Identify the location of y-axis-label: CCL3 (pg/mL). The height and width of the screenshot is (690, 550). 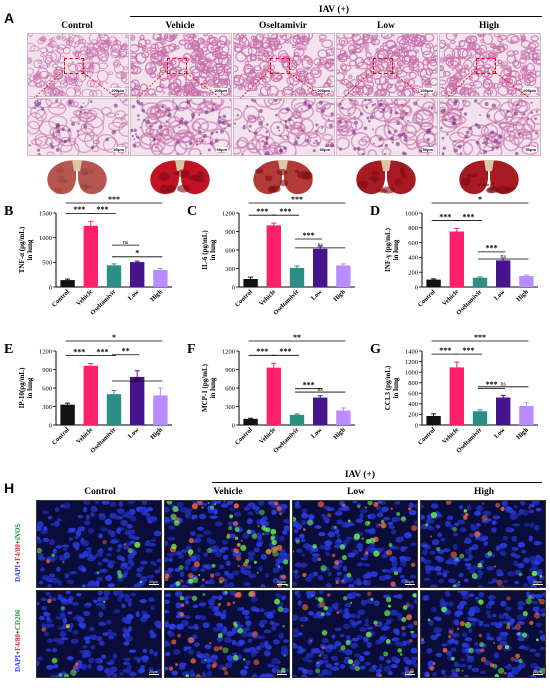
(388, 387).